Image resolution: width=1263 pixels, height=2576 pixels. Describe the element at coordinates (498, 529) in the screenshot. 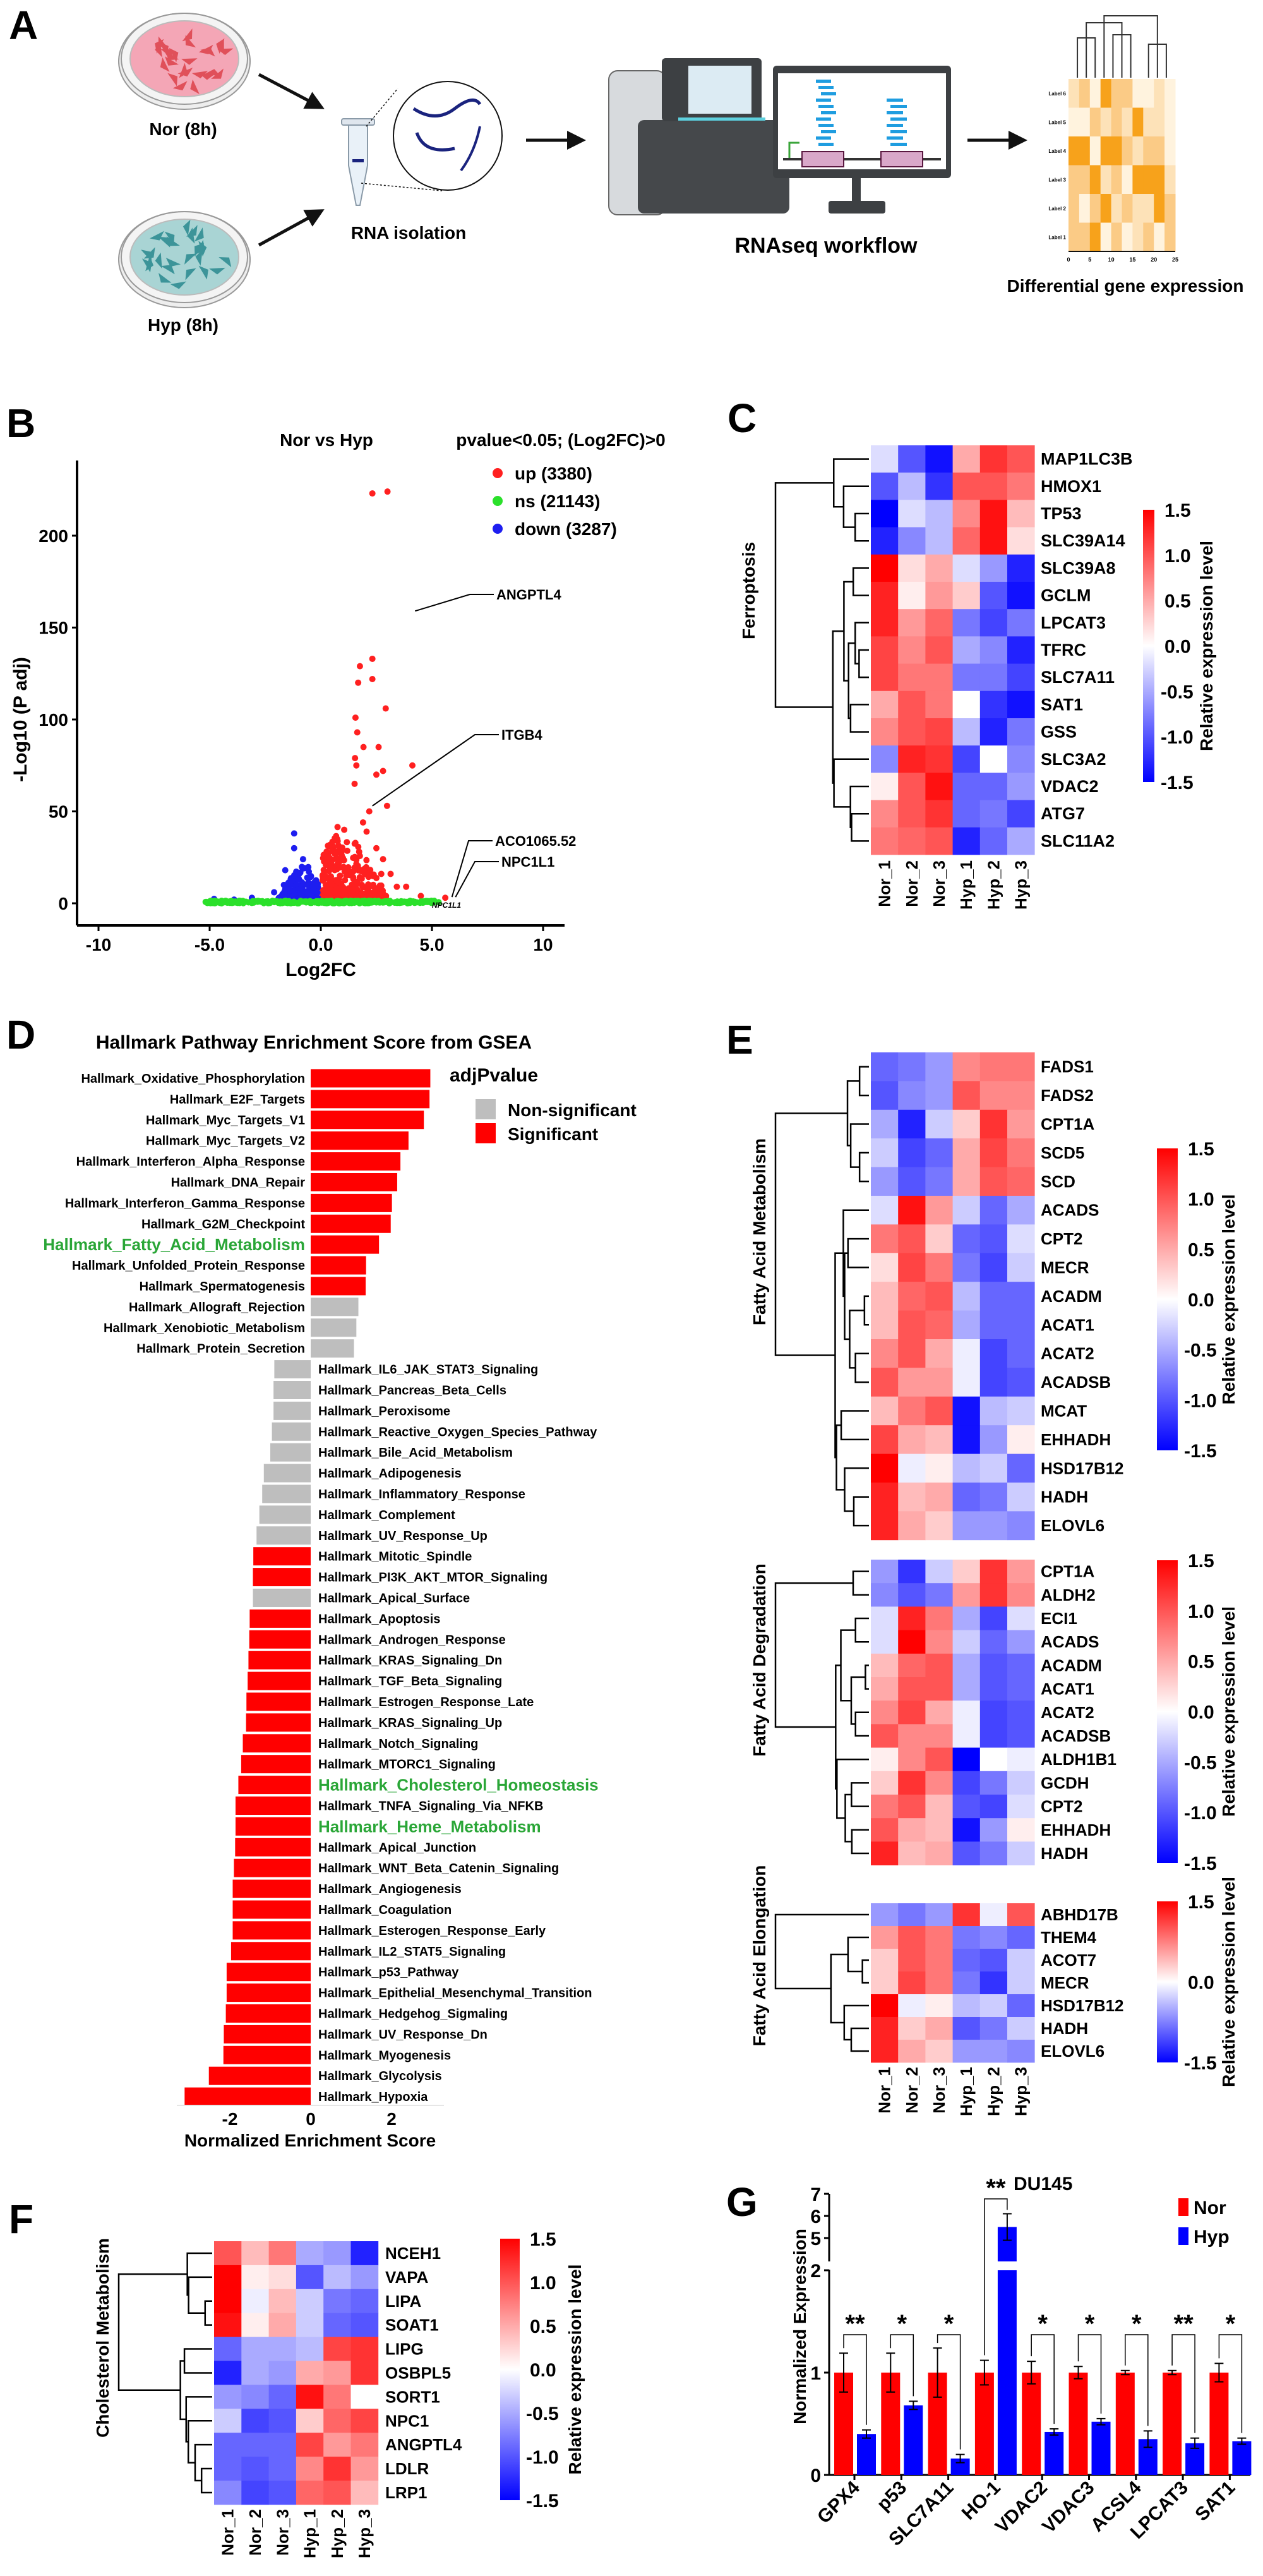

I see `volcano-legend-marker` at that location.